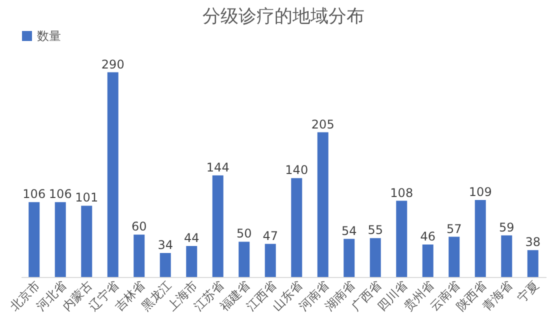  Describe the element at coordinates (428, 237) in the screenshot. I see `data-label: 46` at that location.